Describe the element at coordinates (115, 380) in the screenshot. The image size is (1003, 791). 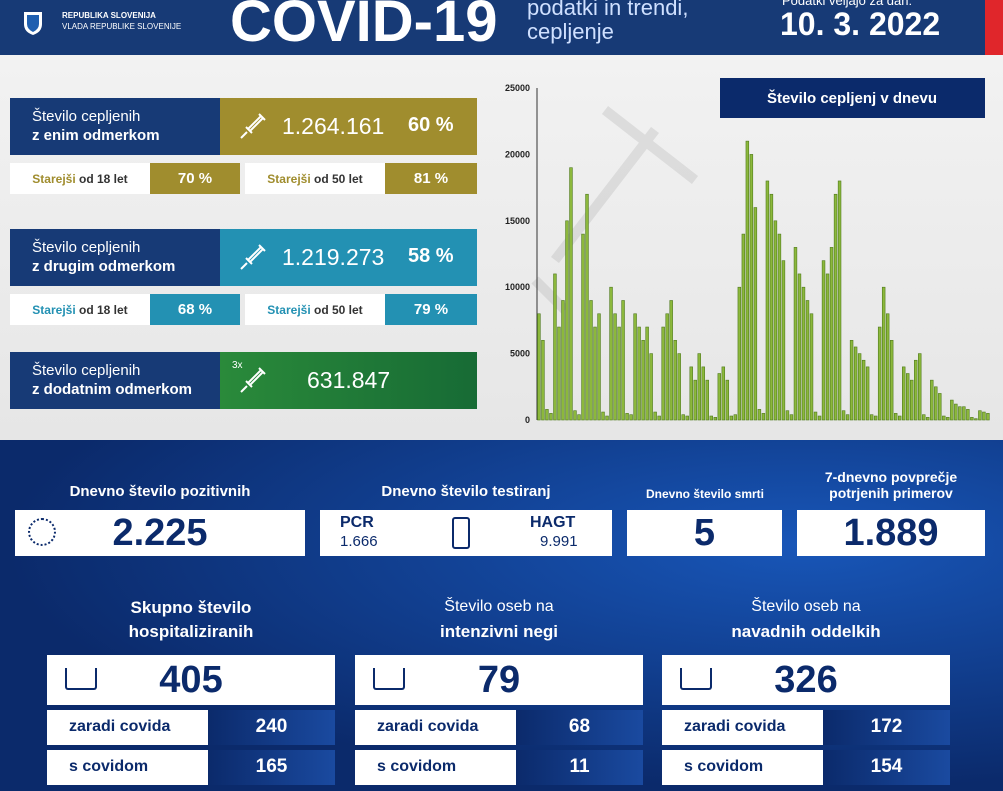
I see `card-label: Število cepljenih z dodatnim odmerkom` at that location.